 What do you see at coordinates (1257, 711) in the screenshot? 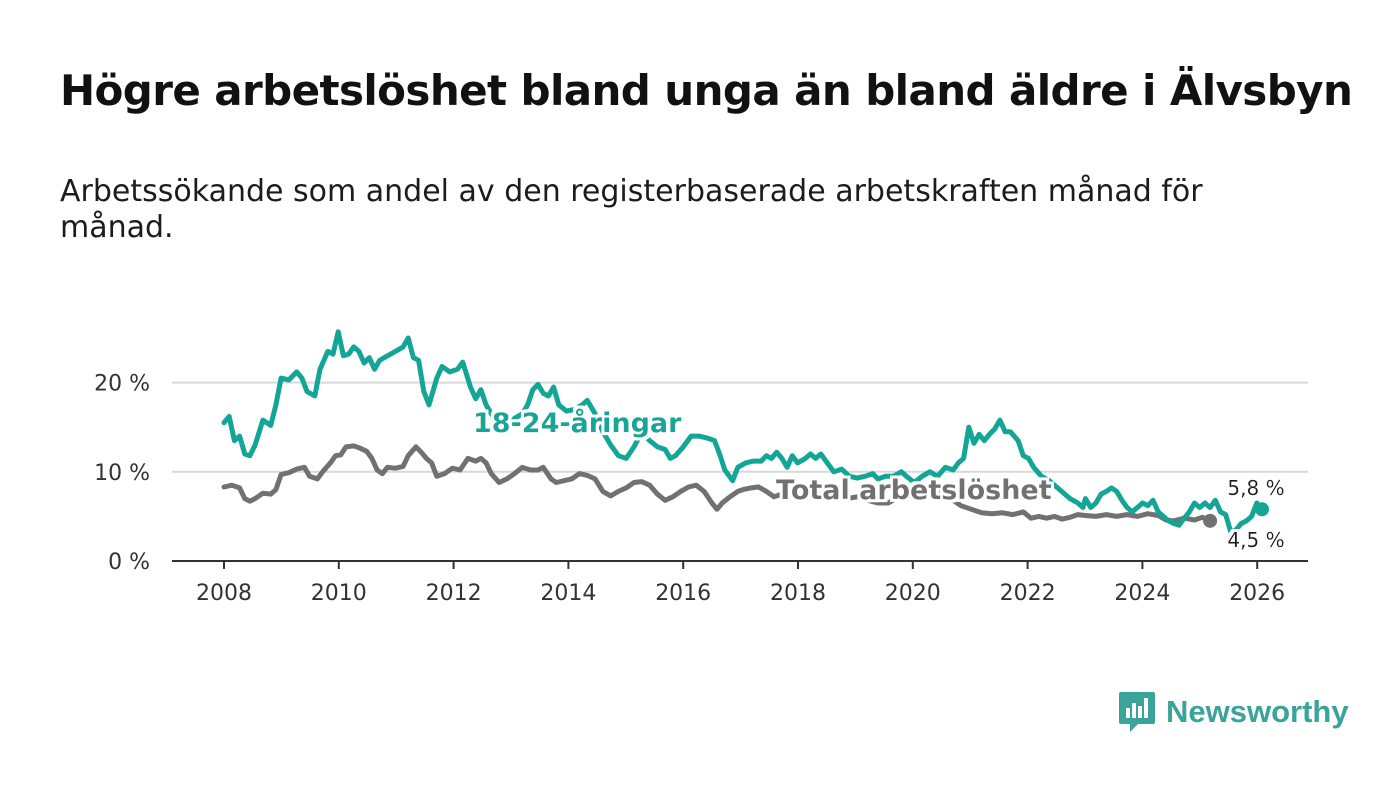
I see `brand-name: Newsworthy` at bounding box center [1257, 711].